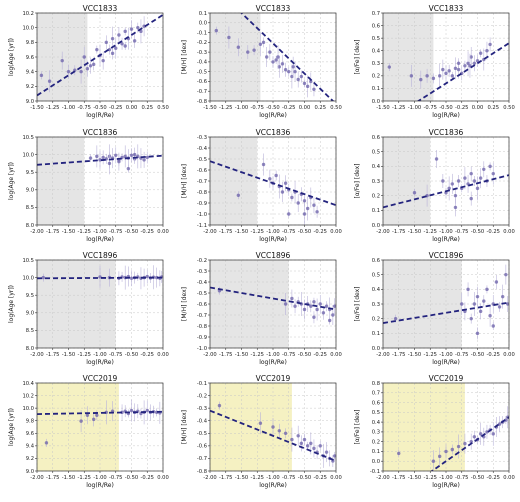 The width and height of the screenshot is (520, 502). Describe the element at coordinates (509, 108) in the screenshot. I see `x-tick-label: 0.50` at that location.